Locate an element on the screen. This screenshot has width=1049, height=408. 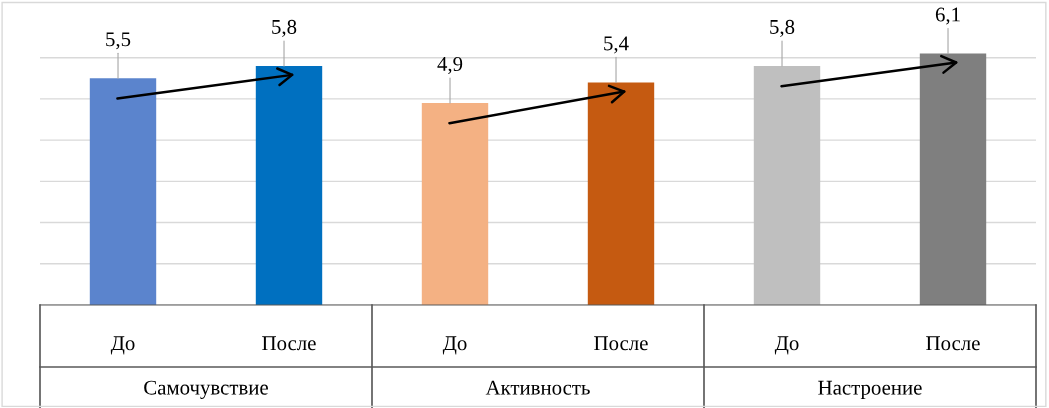
data-label: 5,4 is located at coordinates (616, 45).